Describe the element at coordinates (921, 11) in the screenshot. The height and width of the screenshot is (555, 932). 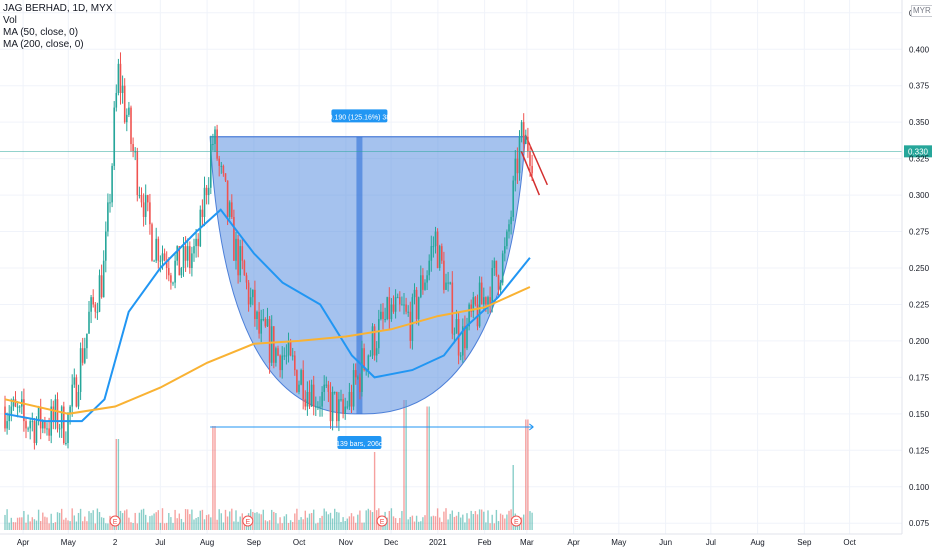
I see `currency-badge: MYR` at that location.